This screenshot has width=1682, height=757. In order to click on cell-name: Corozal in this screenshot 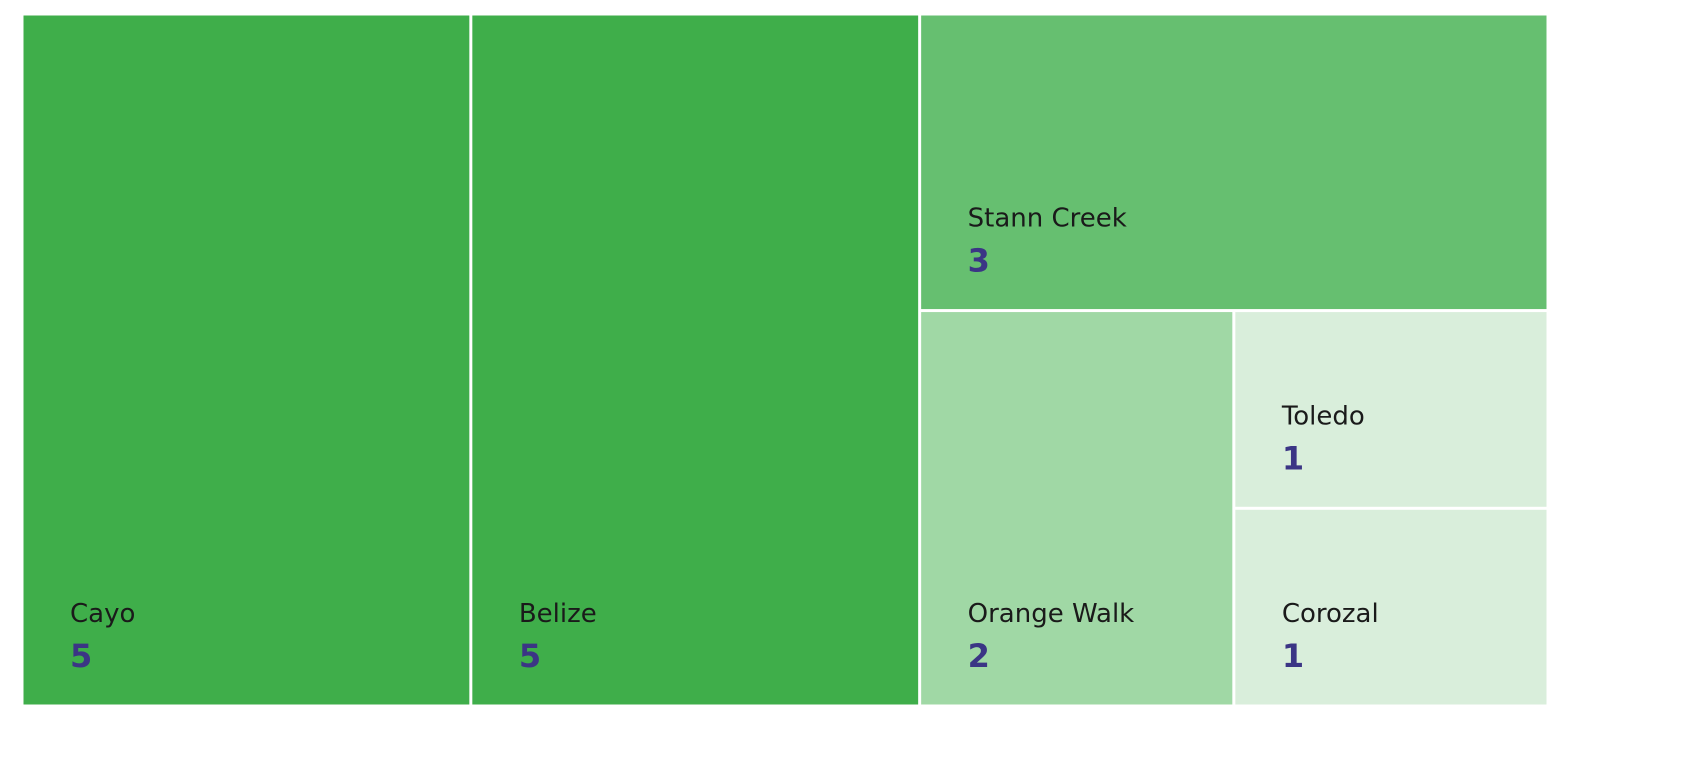, I will do `click(1330, 614)`.